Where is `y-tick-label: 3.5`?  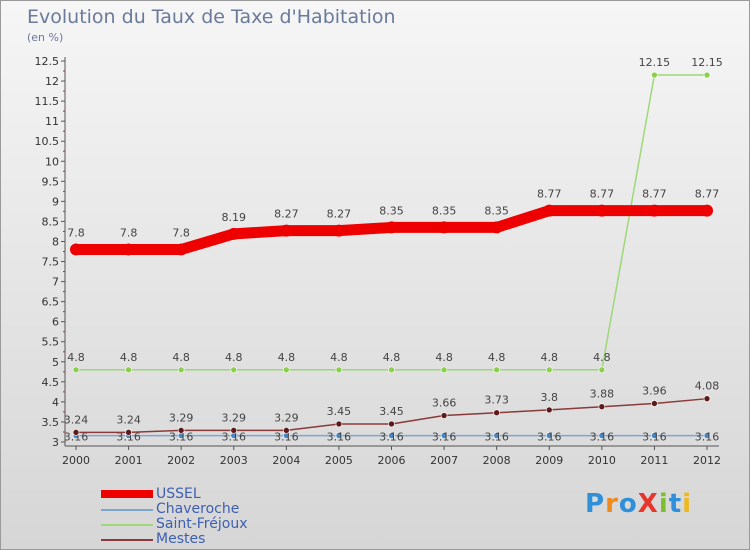
y-tick-label: 3.5 is located at coordinates (51, 422).